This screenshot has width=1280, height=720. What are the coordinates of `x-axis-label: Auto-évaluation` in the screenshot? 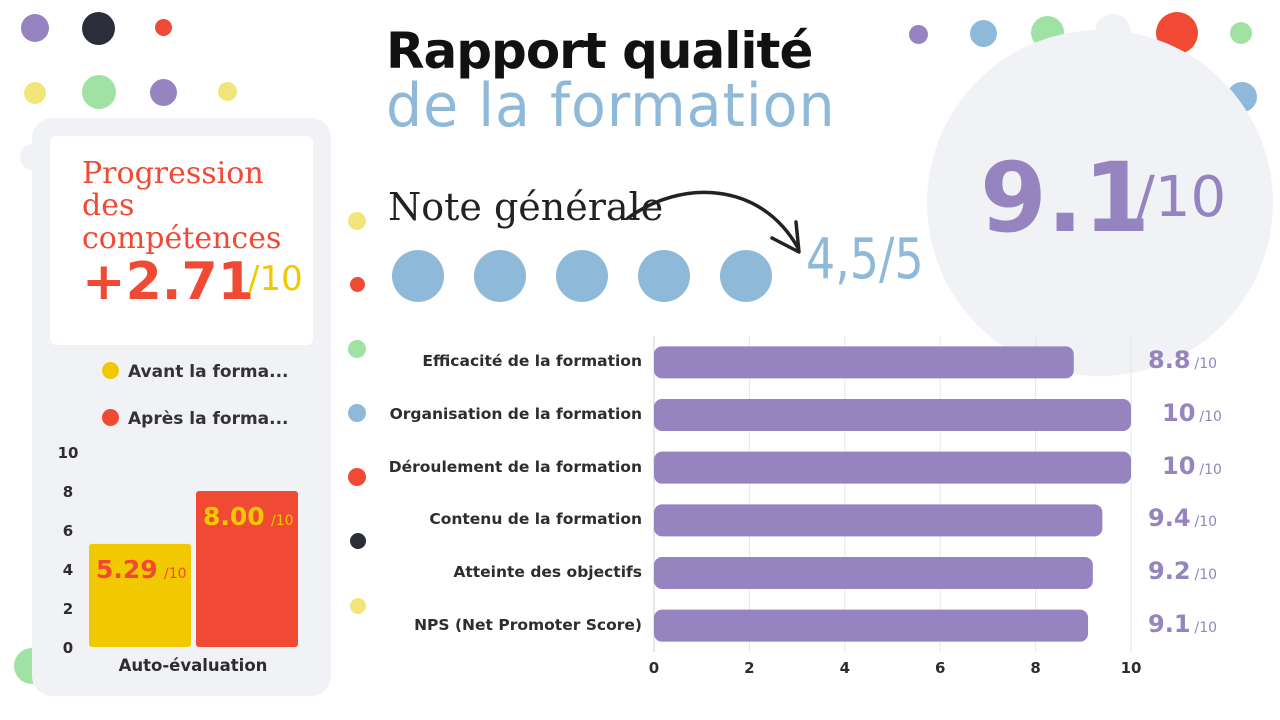 It's located at (193, 665).